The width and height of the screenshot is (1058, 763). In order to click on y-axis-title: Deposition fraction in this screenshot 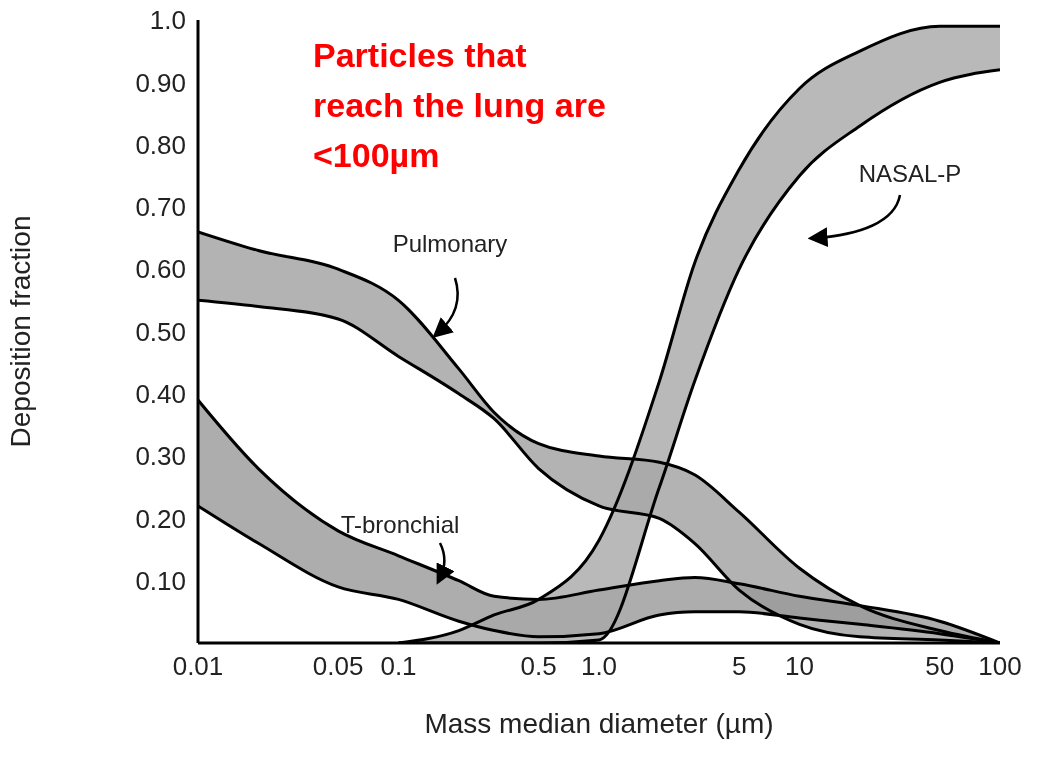, I will do `click(20, 331)`.